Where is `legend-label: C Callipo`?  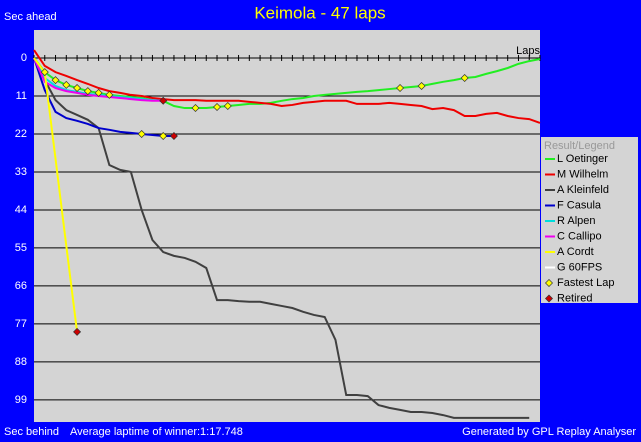
legend-label: C Callipo is located at coordinates (579, 236).